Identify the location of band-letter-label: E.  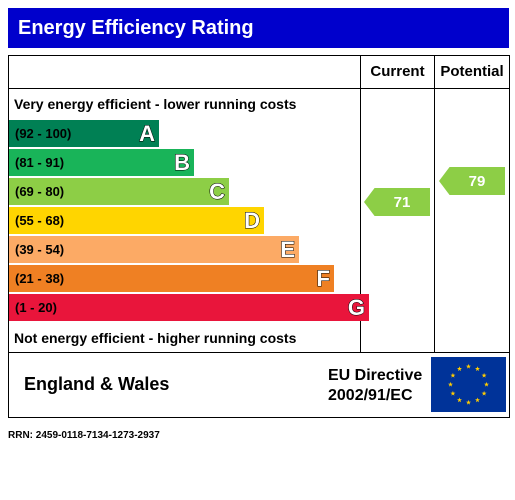
(288, 249).